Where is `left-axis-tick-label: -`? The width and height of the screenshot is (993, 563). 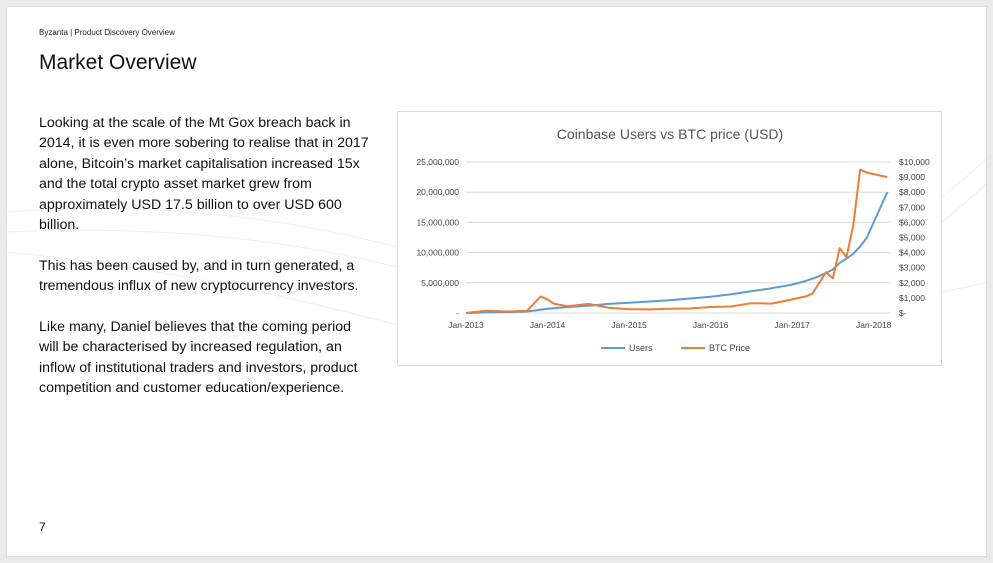 left-axis-tick-label: - is located at coordinates (457, 313).